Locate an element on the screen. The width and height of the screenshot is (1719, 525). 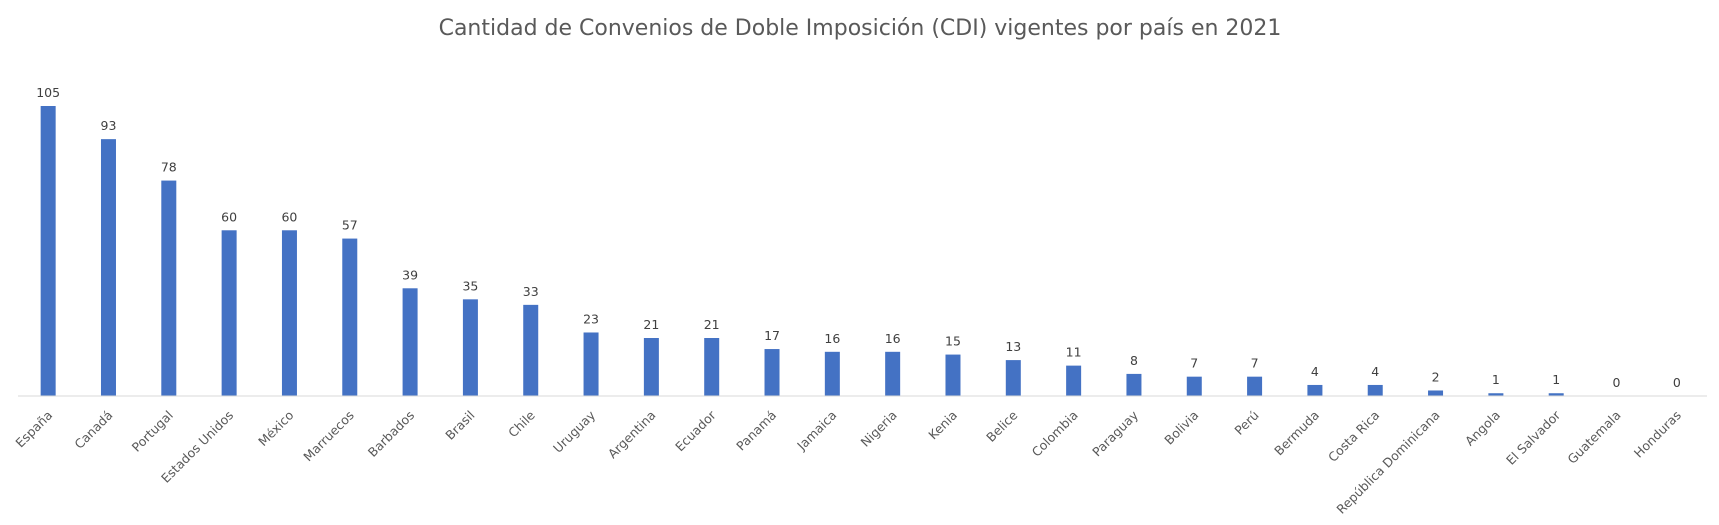
x-tick-label: Honduras is located at coordinates (1657, 434).